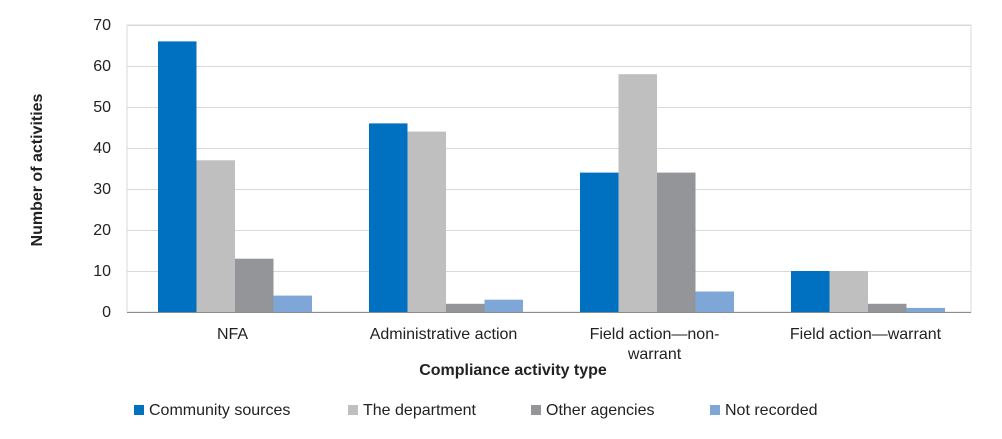 The image size is (1002, 439). What do you see at coordinates (106, 312) in the screenshot?
I see `y-tick-label: 0` at bounding box center [106, 312].